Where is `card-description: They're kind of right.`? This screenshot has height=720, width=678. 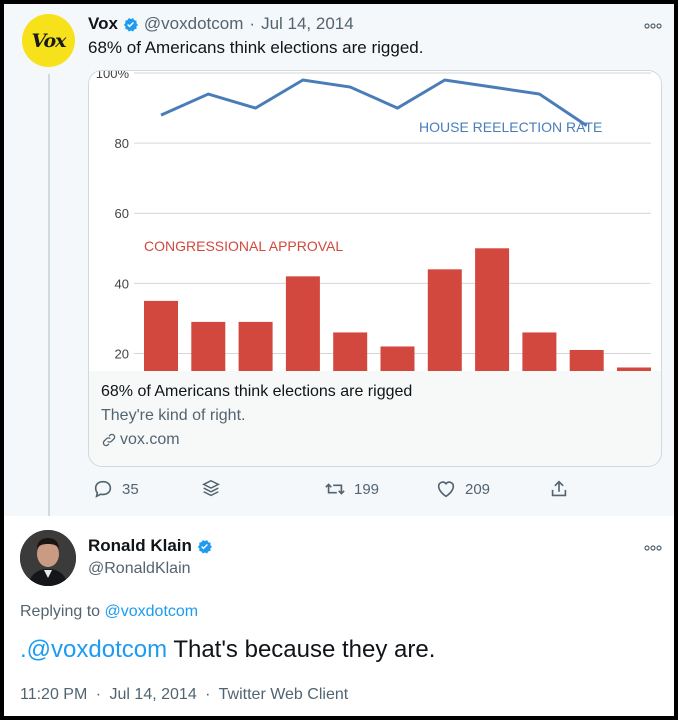
card-description: They're kind of right. is located at coordinates (173, 415).